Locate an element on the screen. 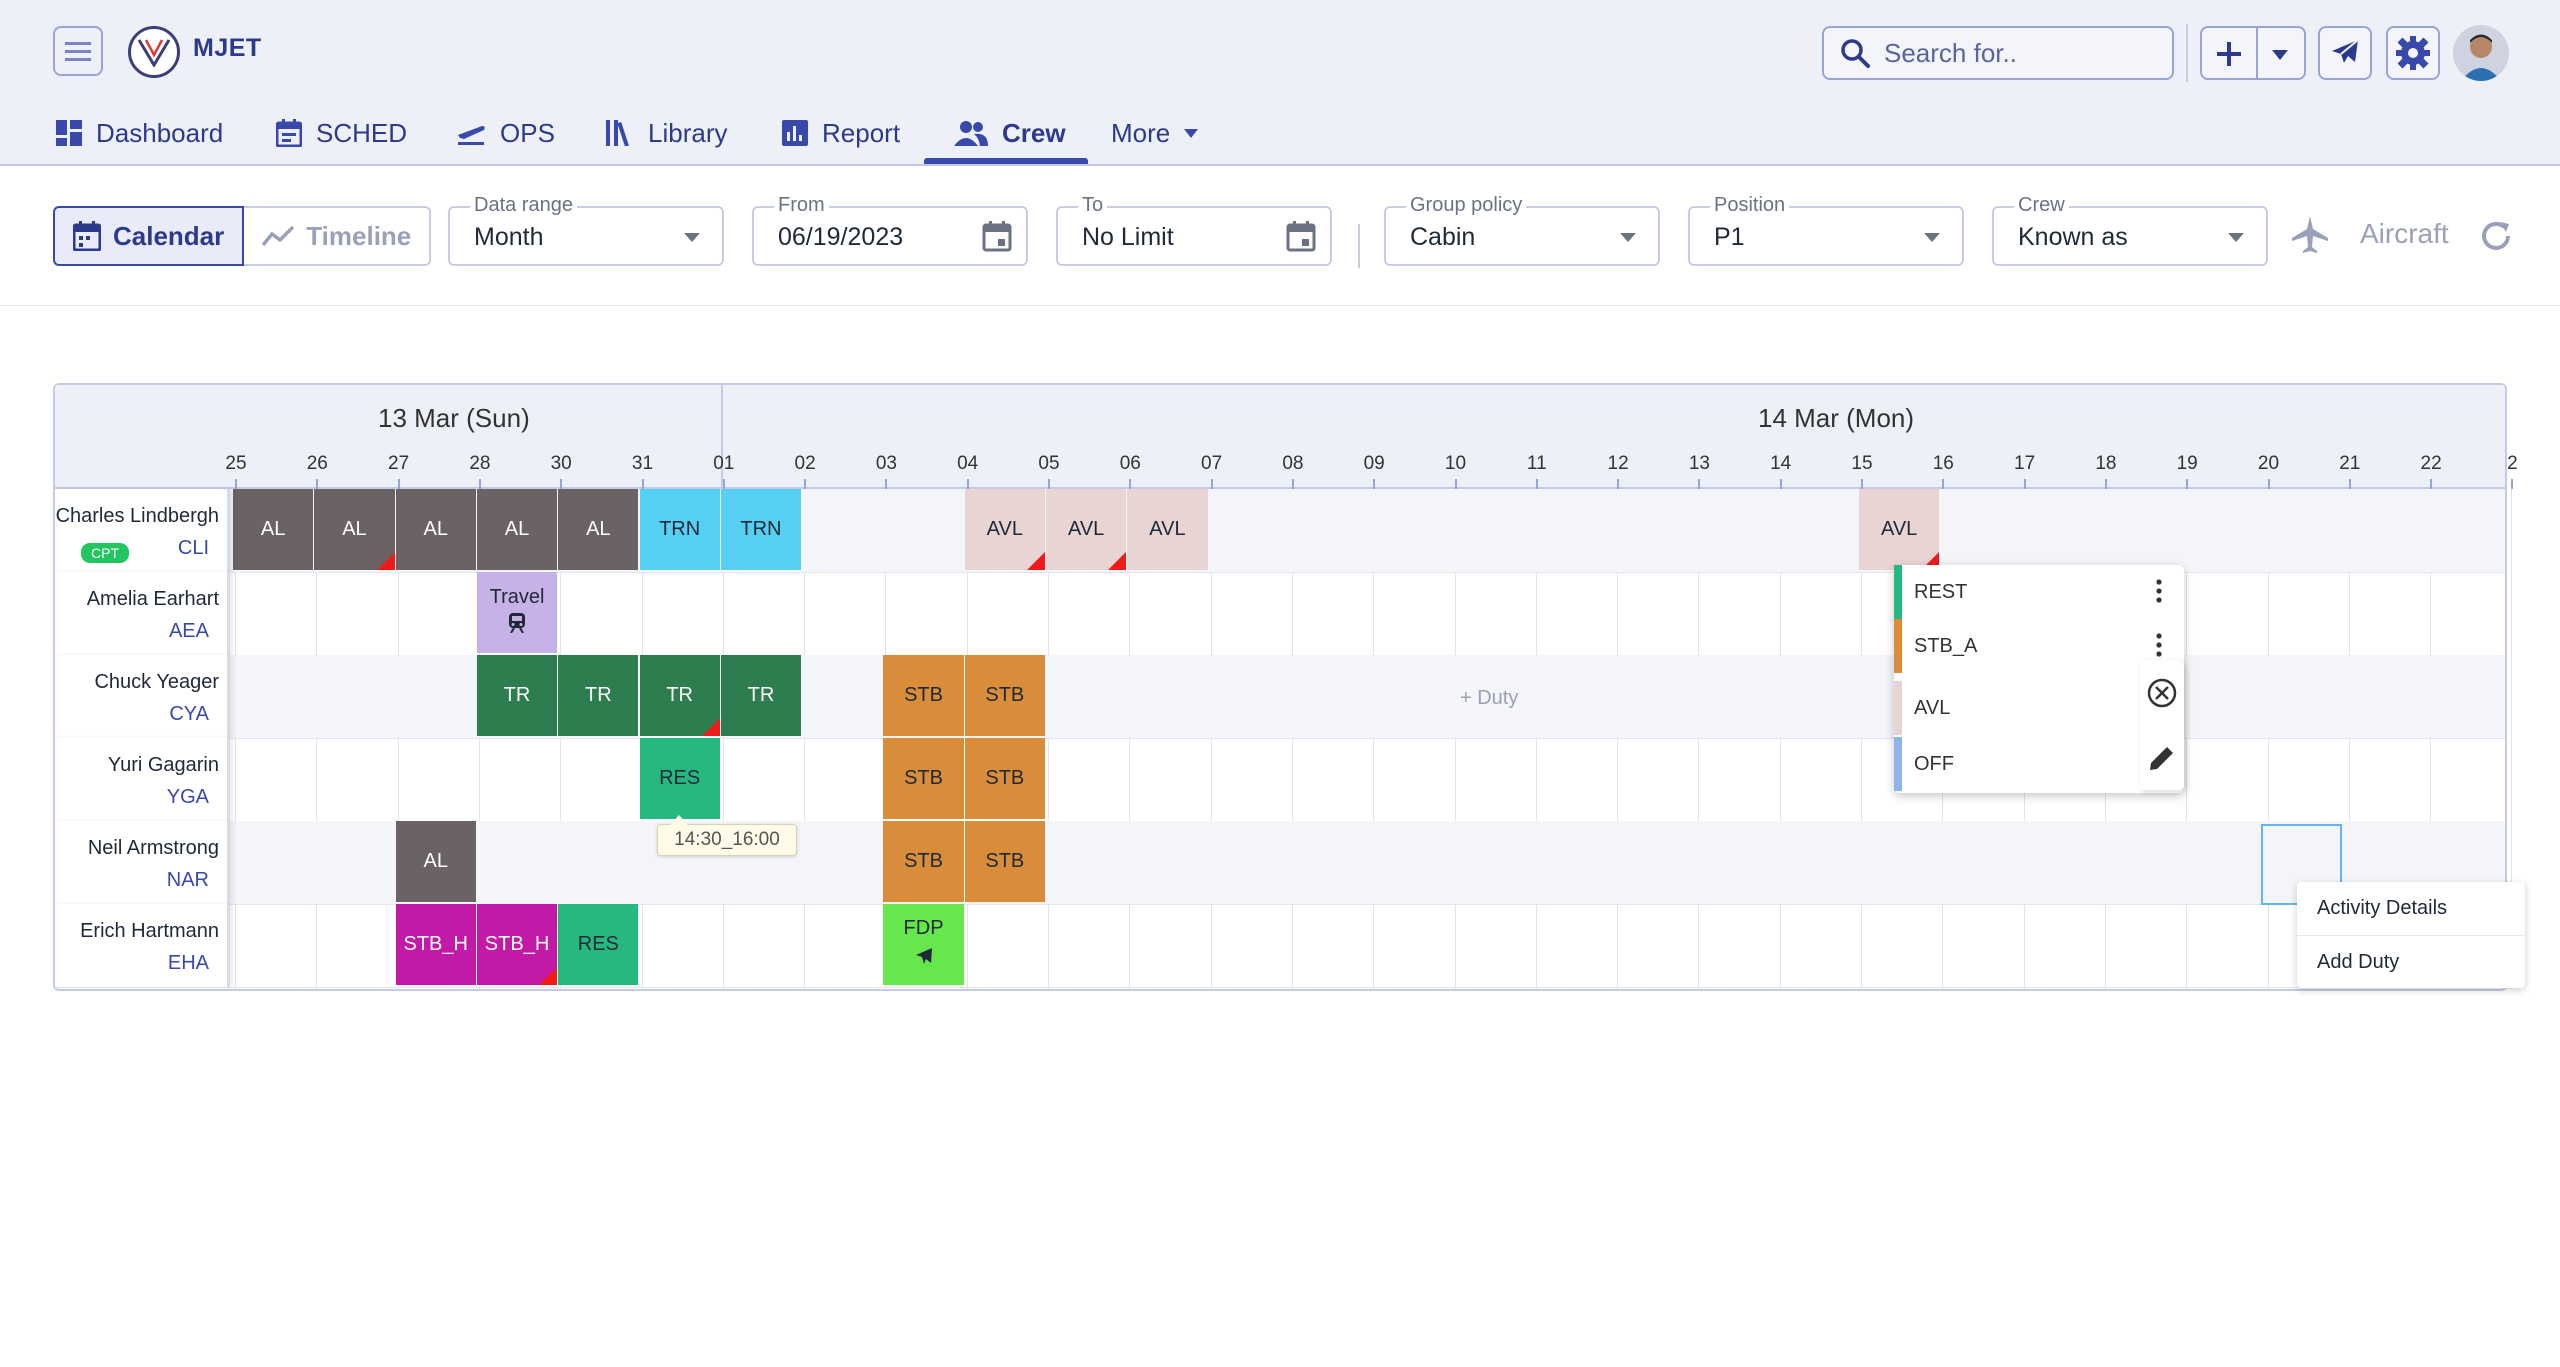  aircraft-toggle: Aircraft is located at coordinates (2369, 234).